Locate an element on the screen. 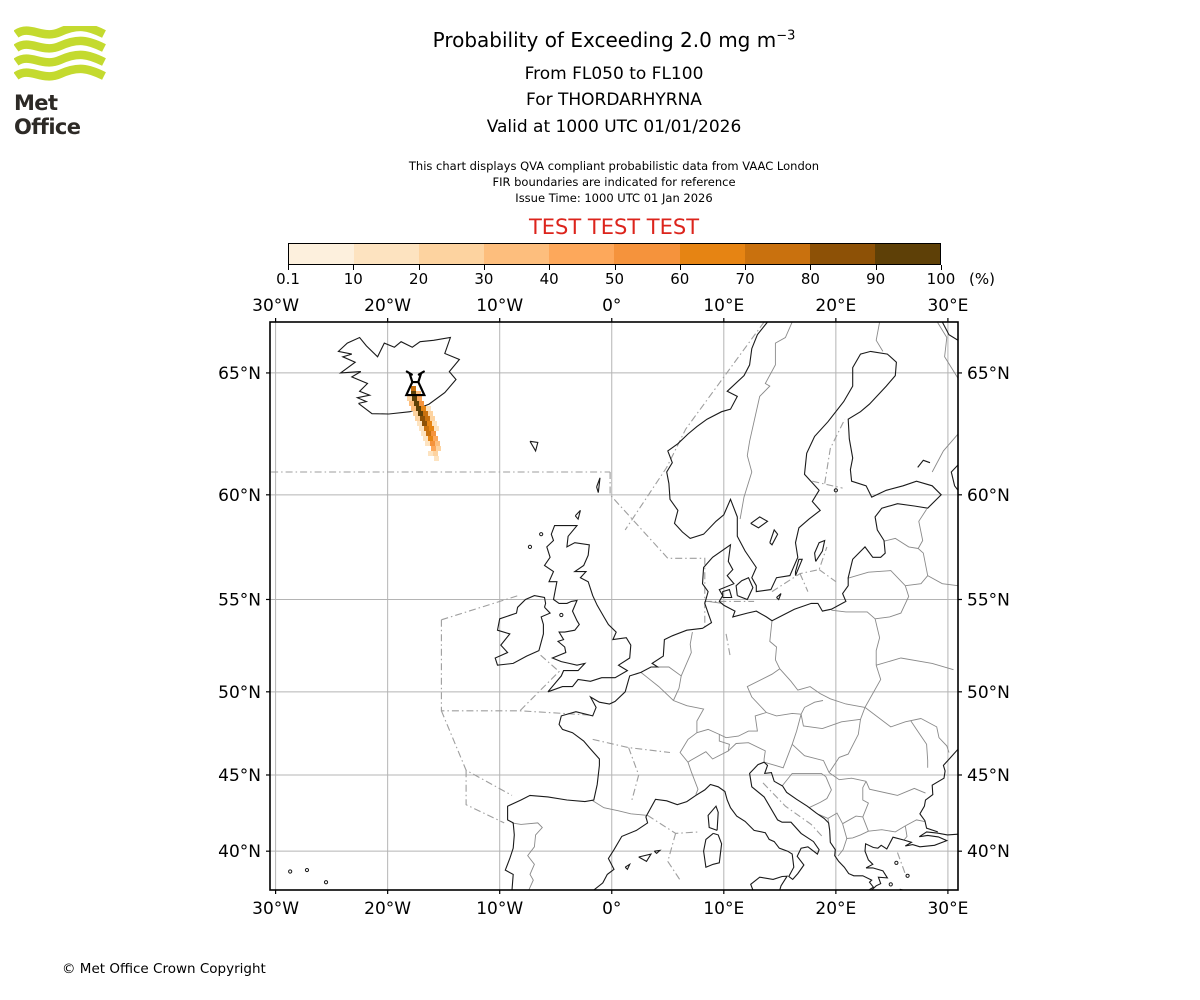 This screenshot has width=1200, height=1000. lon-label-bottom: 20°E is located at coordinates (835, 909).